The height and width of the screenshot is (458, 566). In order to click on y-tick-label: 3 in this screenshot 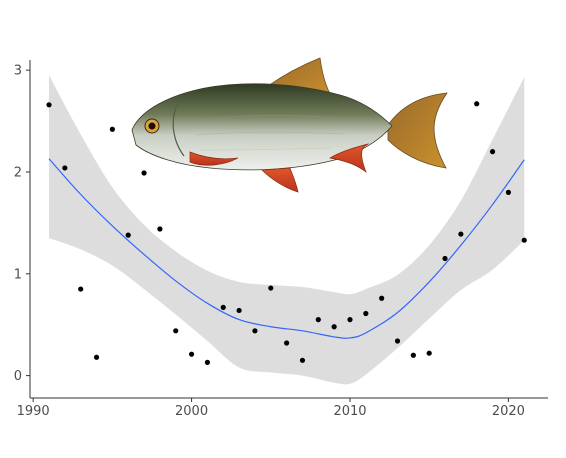, I will do `click(18, 71)`.